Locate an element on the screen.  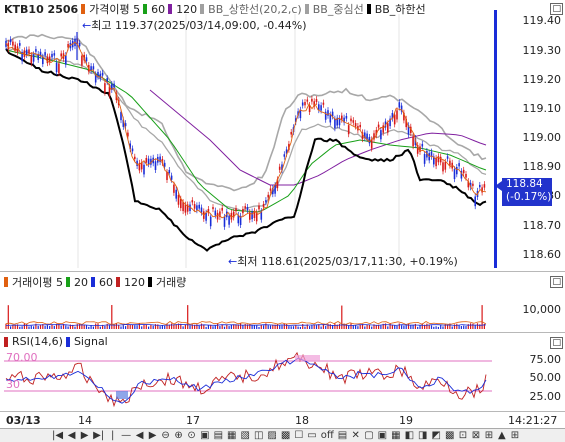
toolbar-button: ◫ is located at coordinates (258, 435).